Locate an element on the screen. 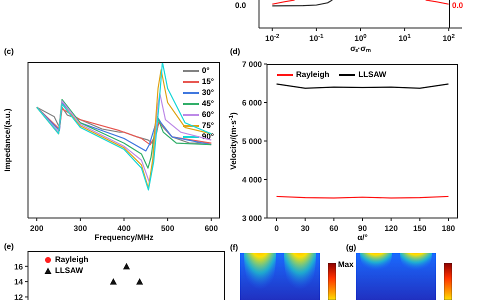 The height and width of the screenshot is (300, 480). chart-title: (d) is located at coordinates (235, 51).